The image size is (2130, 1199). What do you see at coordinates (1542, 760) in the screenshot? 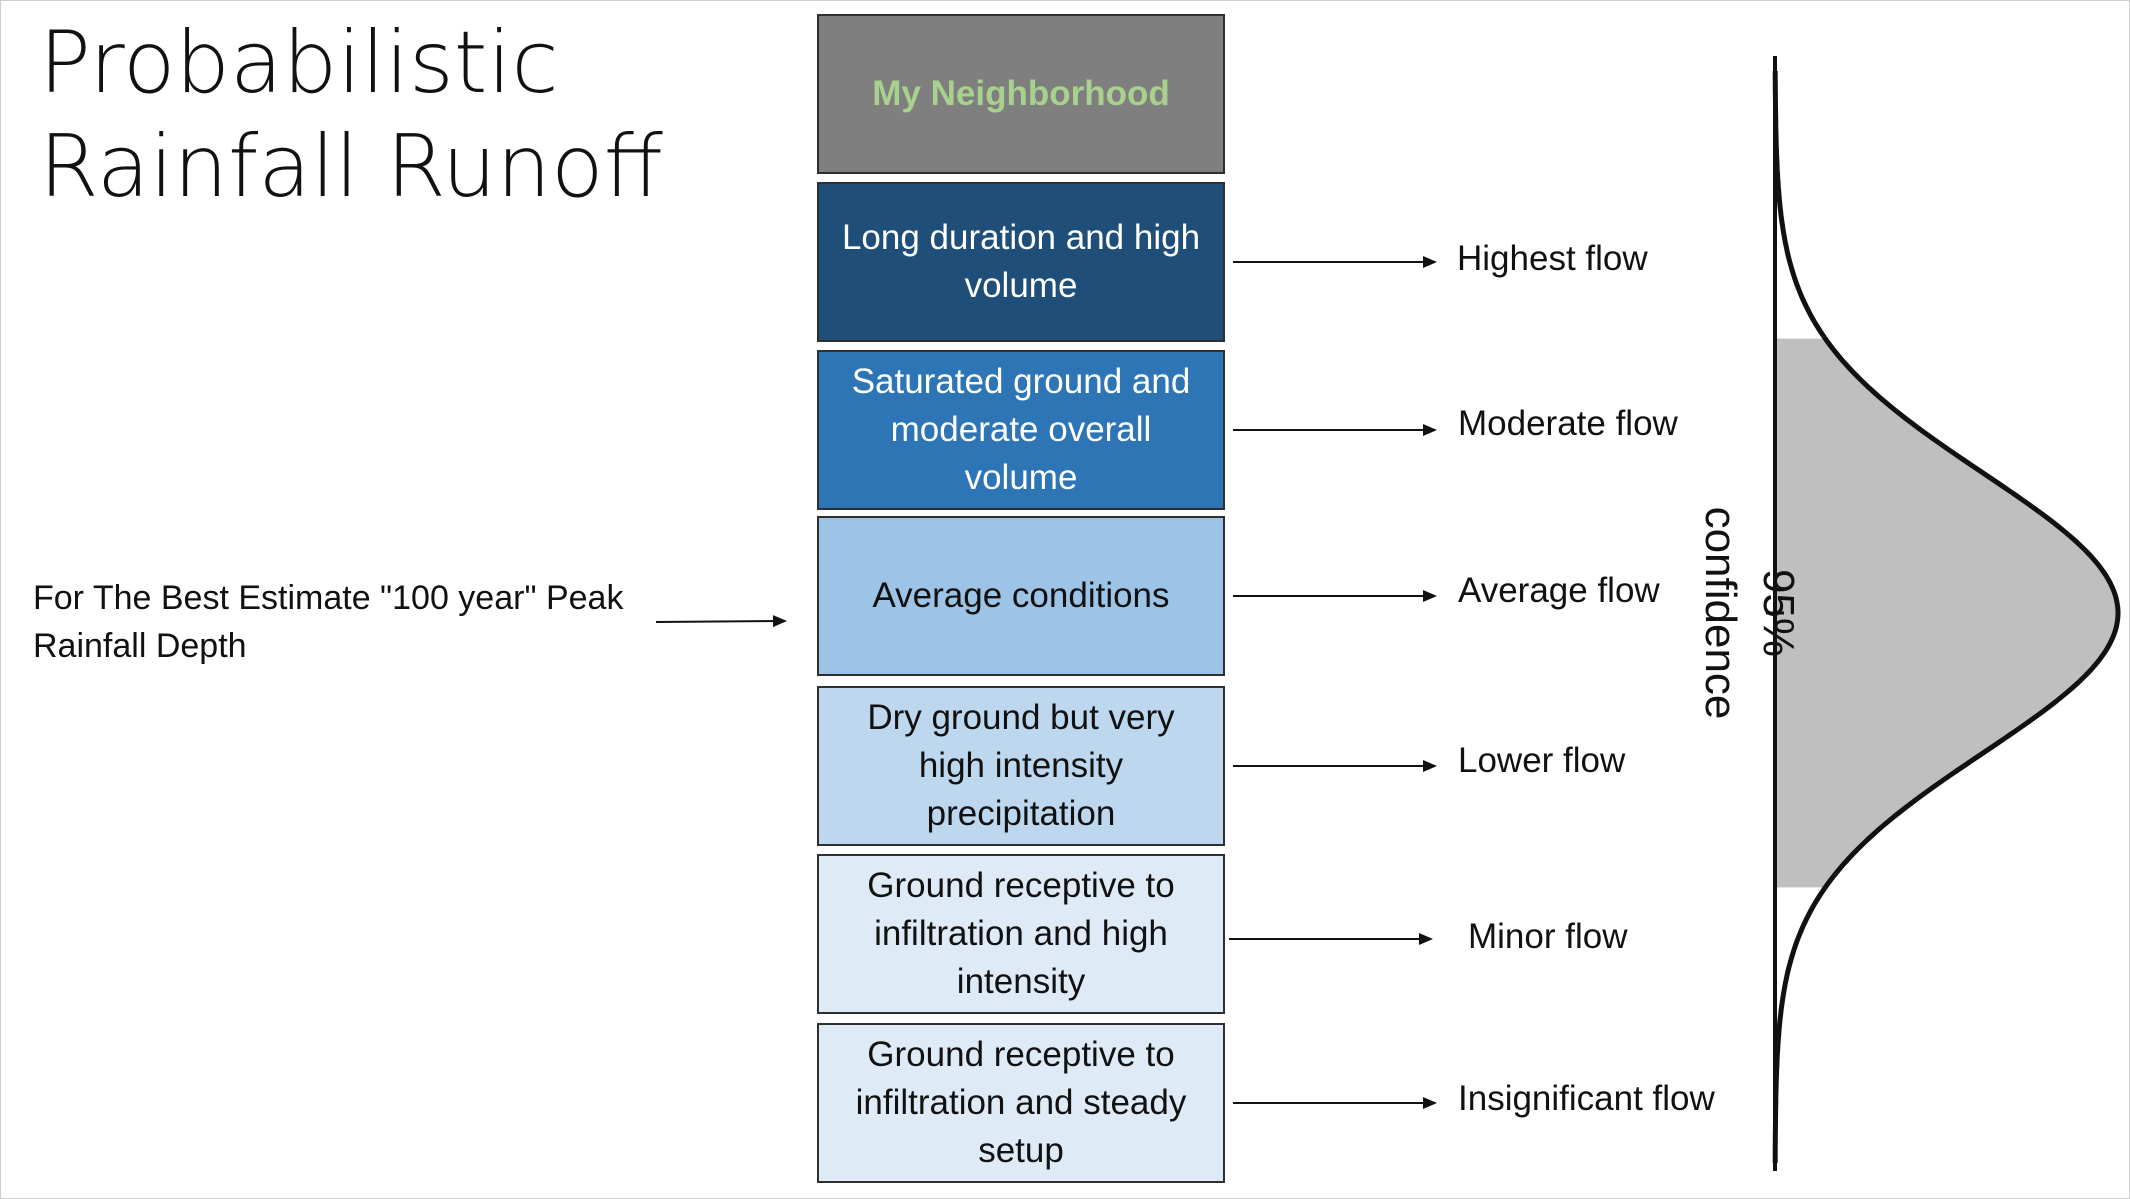
I see `flow-label-4: Lower flow` at bounding box center [1542, 760].